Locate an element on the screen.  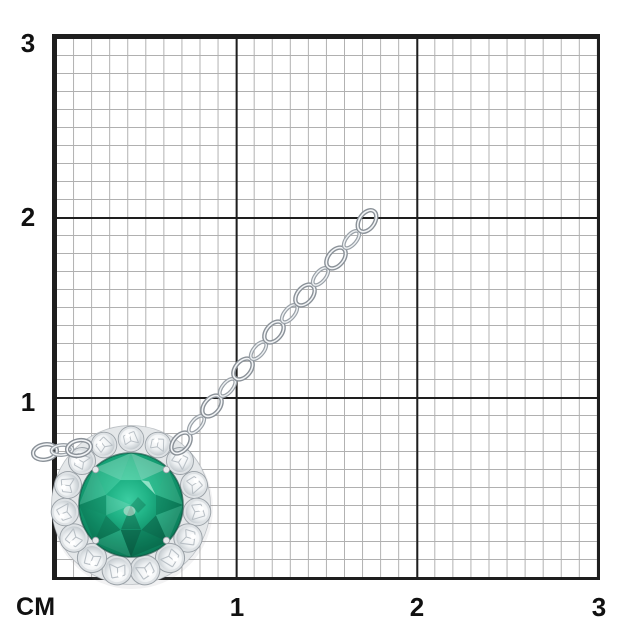
x-axis-tick-3: 3 is located at coordinates (599, 607).